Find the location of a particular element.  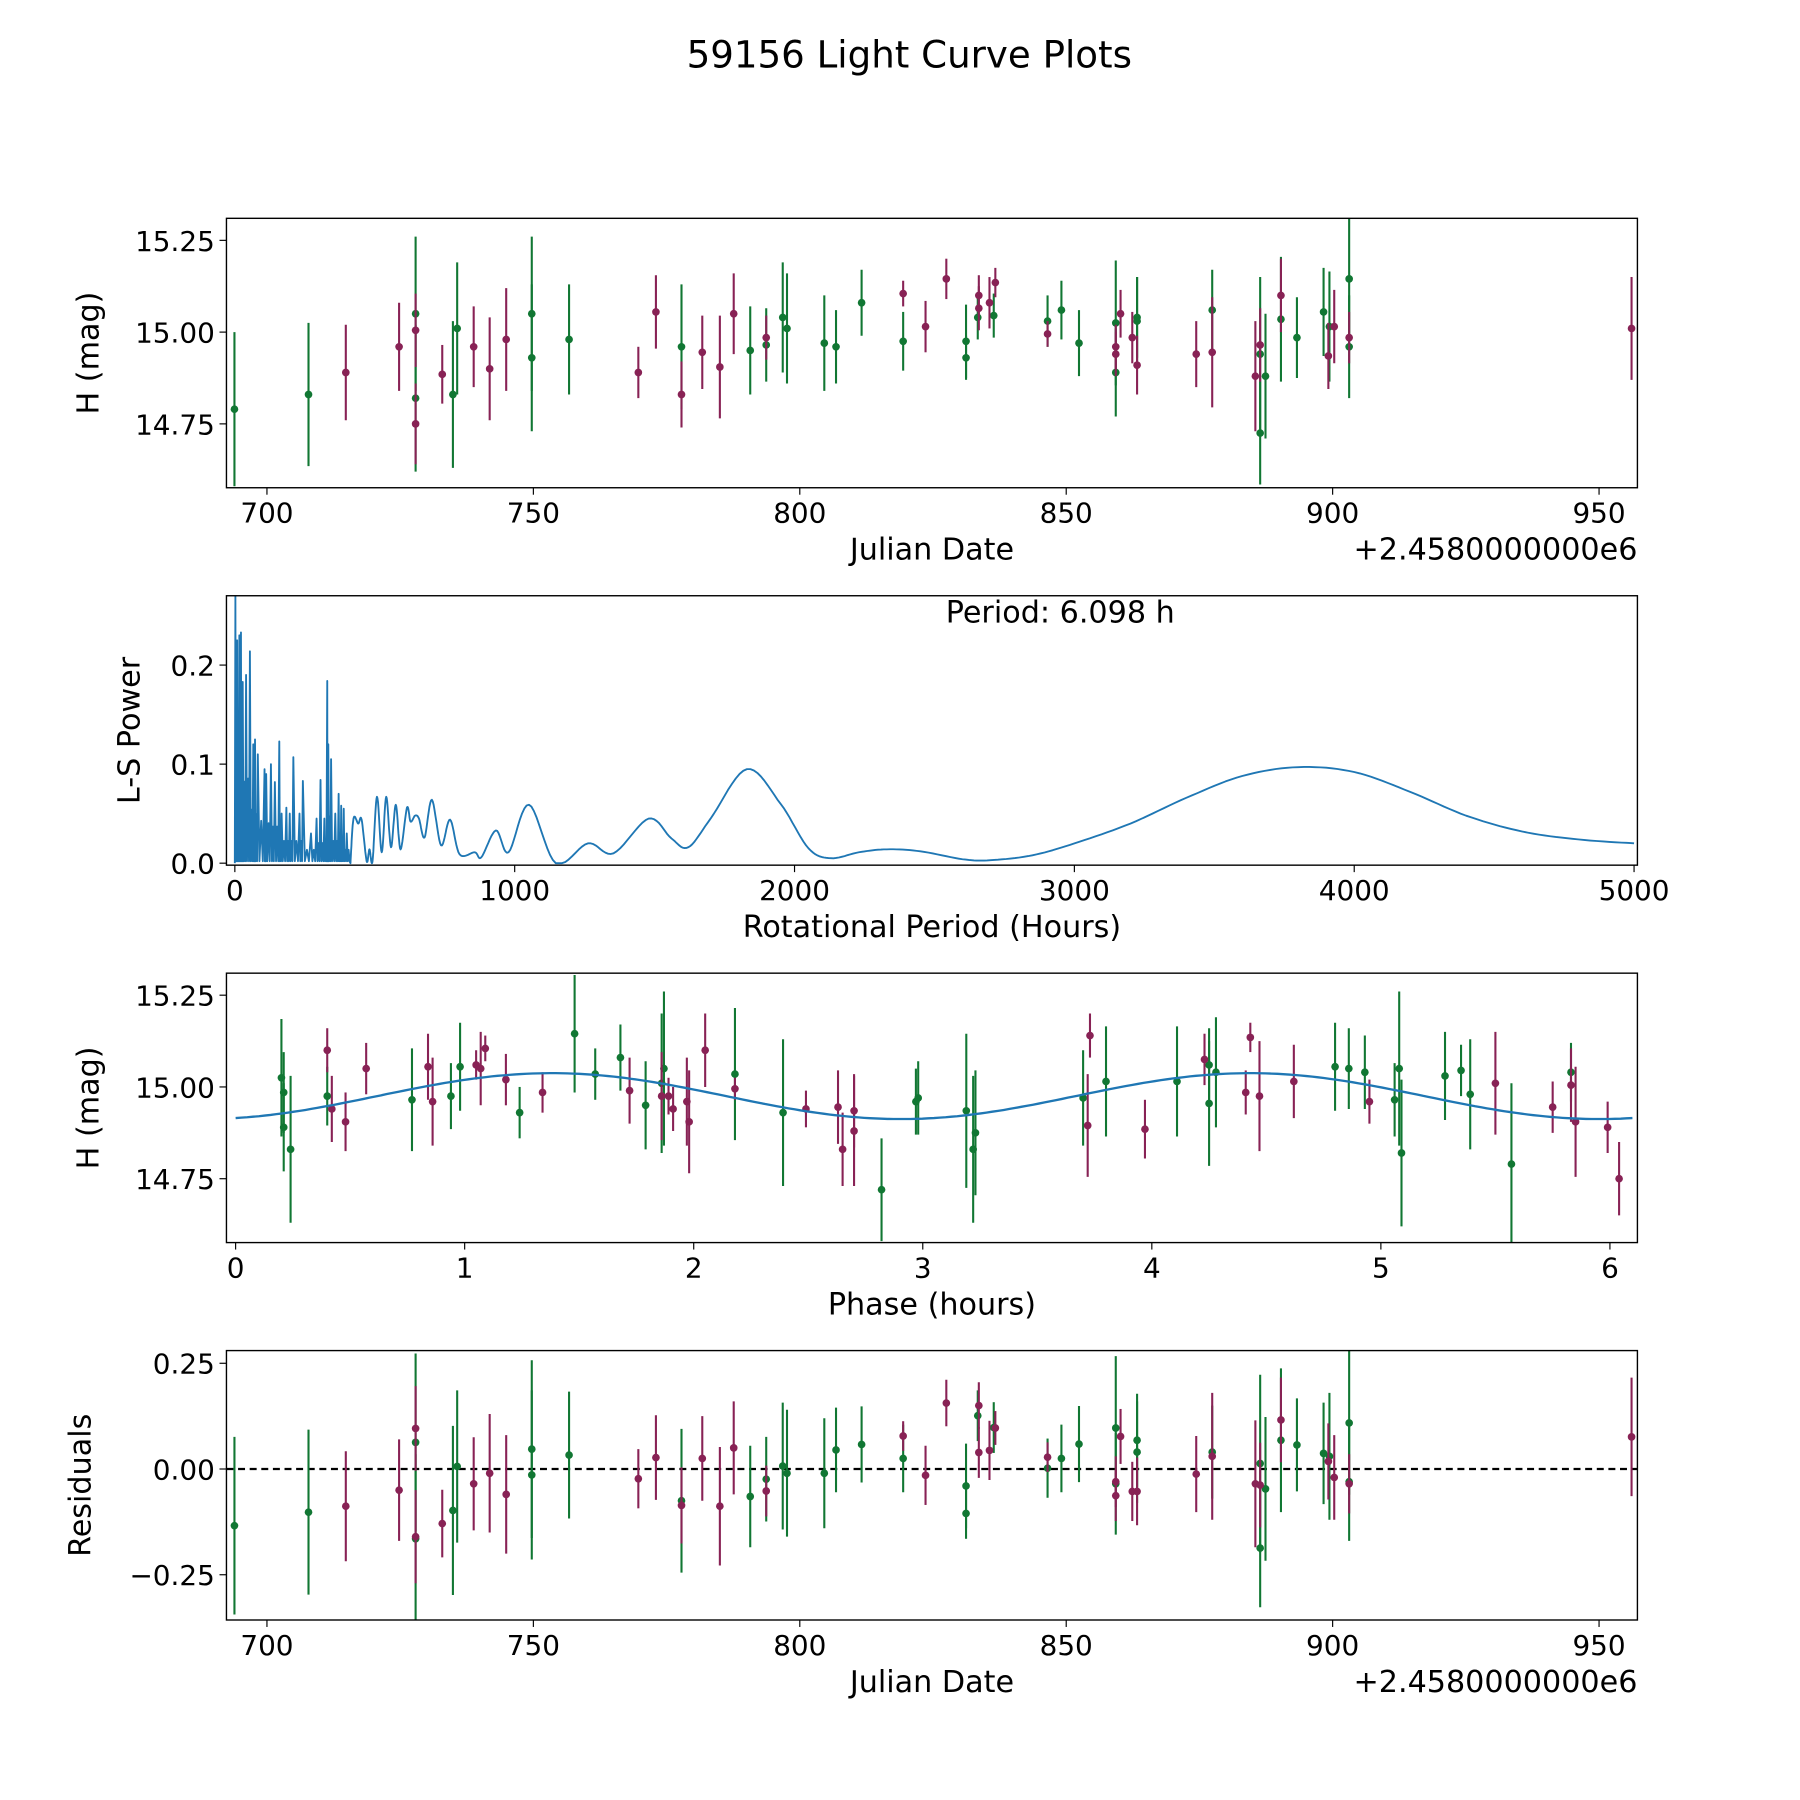

y-tick-label: 0.1 is located at coordinates (193, 765).